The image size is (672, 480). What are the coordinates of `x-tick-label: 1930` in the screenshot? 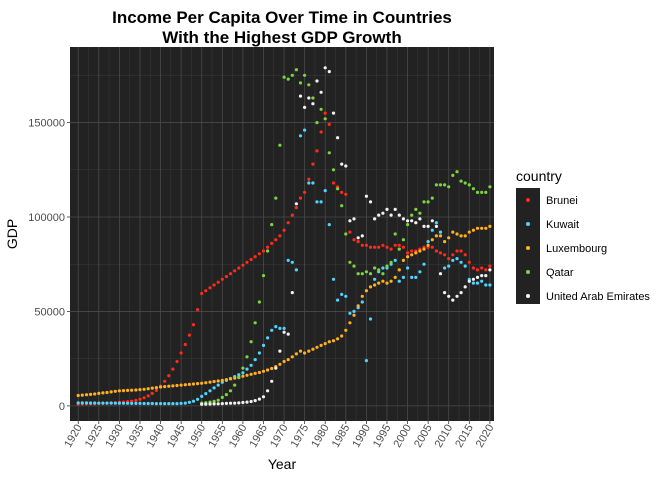 It's located at (114, 436).